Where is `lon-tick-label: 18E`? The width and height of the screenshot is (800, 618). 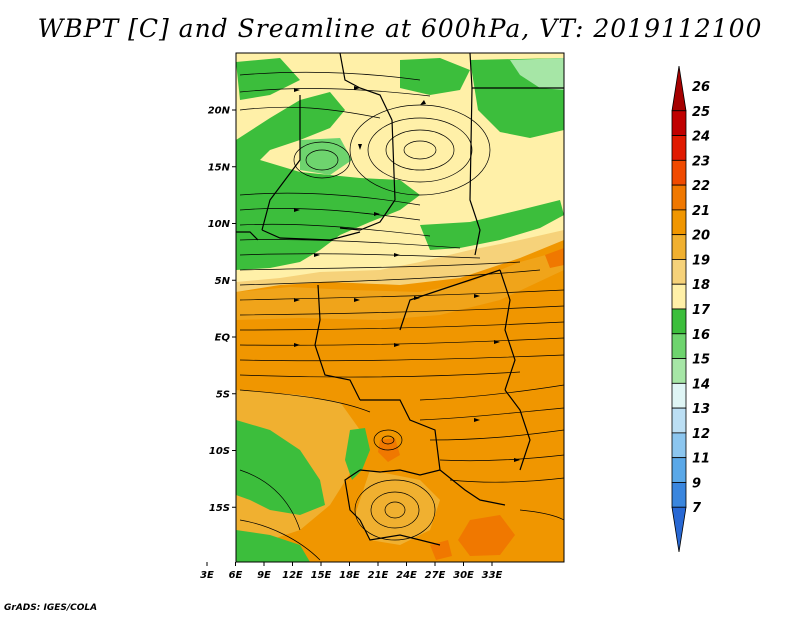 lon-tick-label: 18E is located at coordinates (349, 575).